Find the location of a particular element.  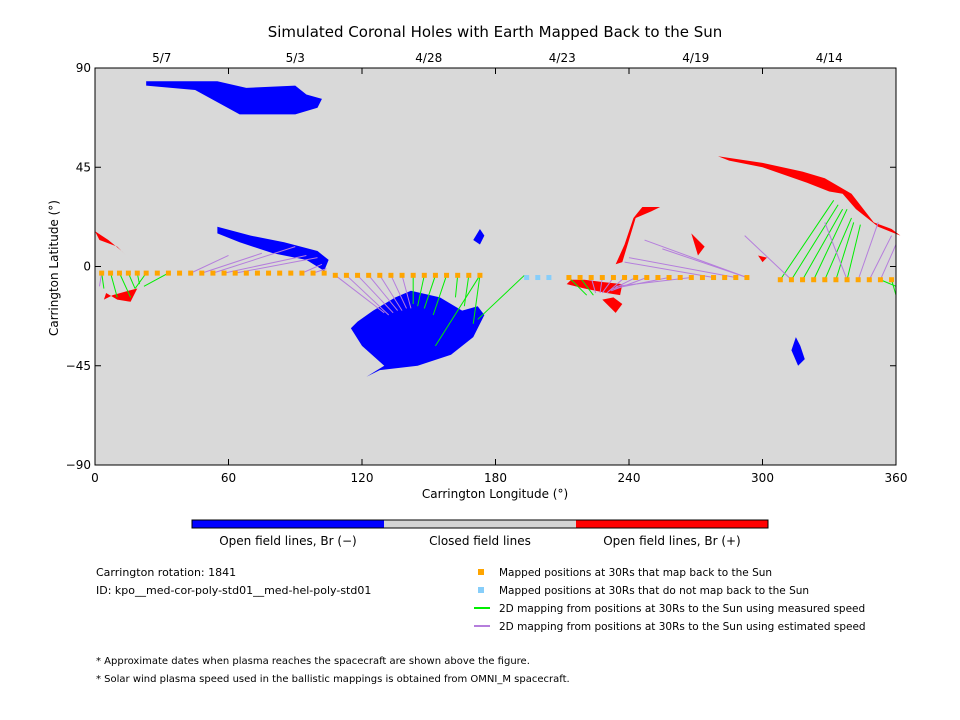

colorbar-frame is located at coordinates (480, 524).